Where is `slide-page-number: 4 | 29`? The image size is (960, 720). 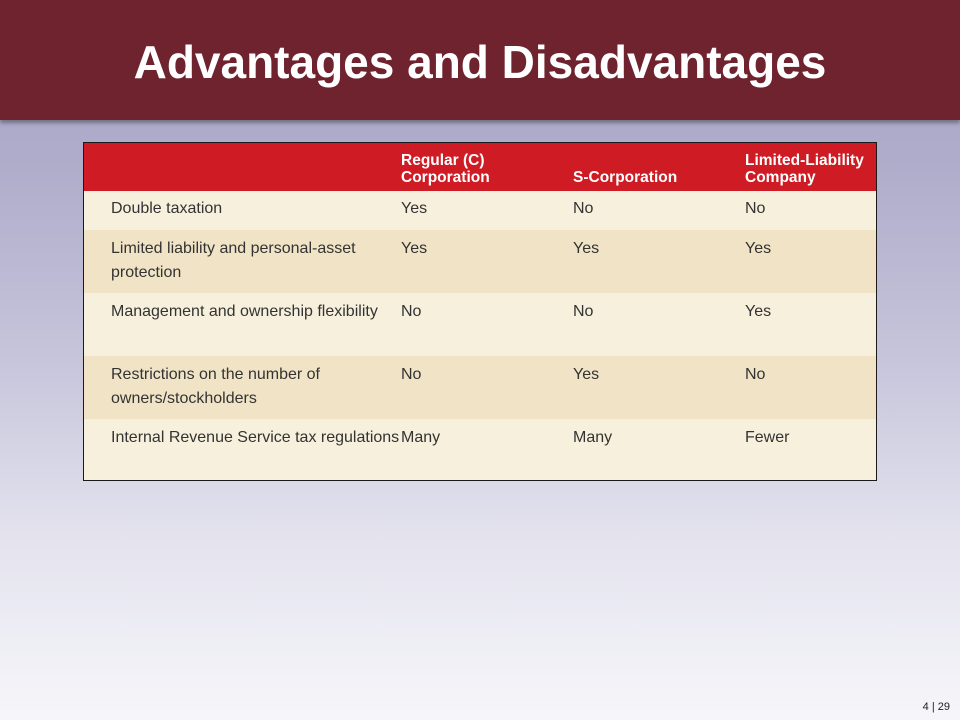 slide-page-number: 4 | 29 is located at coordinates (936, 707).